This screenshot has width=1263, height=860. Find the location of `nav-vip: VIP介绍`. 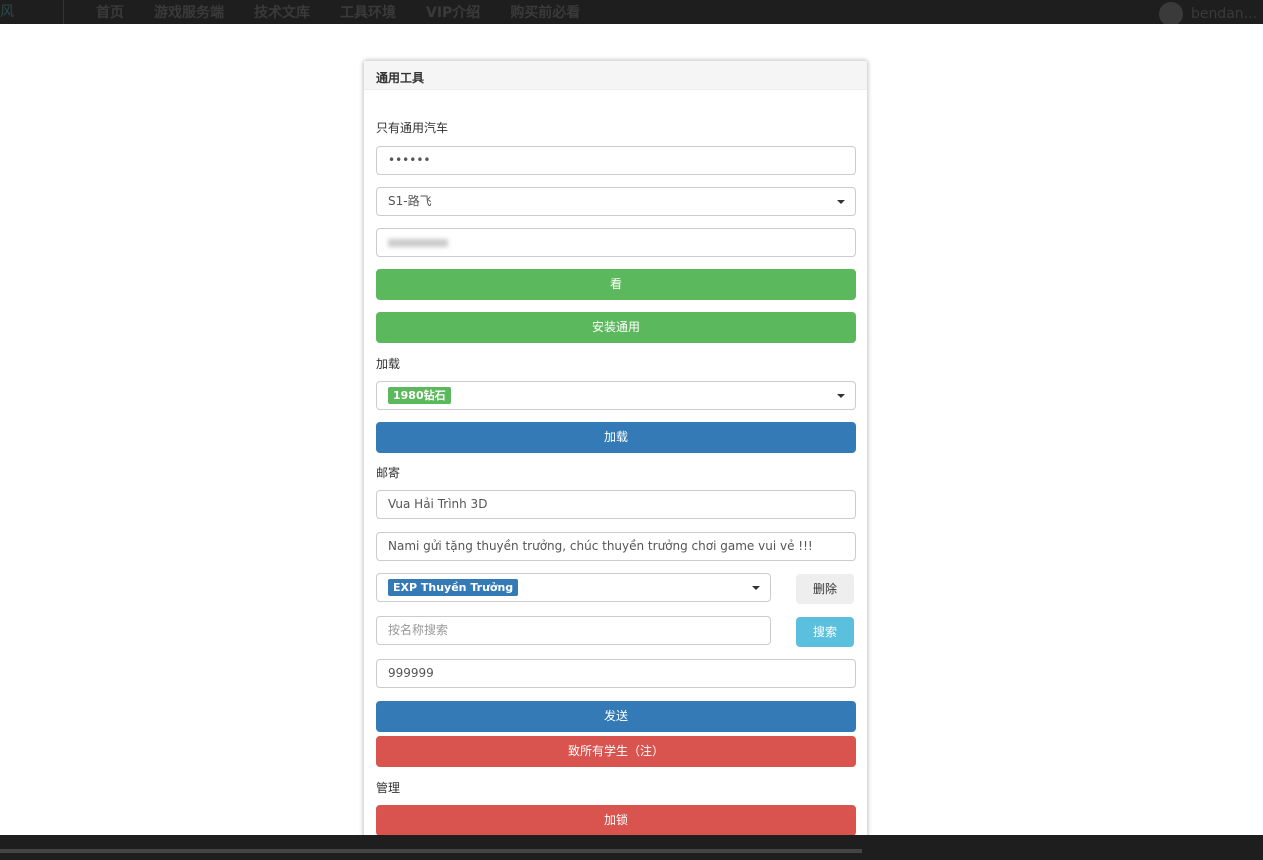

nav-vip: VIP介绍 is located at coordinates (453, 13).